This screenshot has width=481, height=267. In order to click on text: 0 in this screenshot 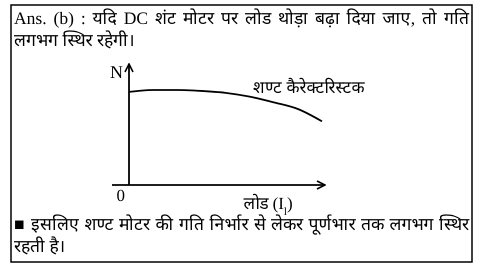, I will do `click(120, 195)`.